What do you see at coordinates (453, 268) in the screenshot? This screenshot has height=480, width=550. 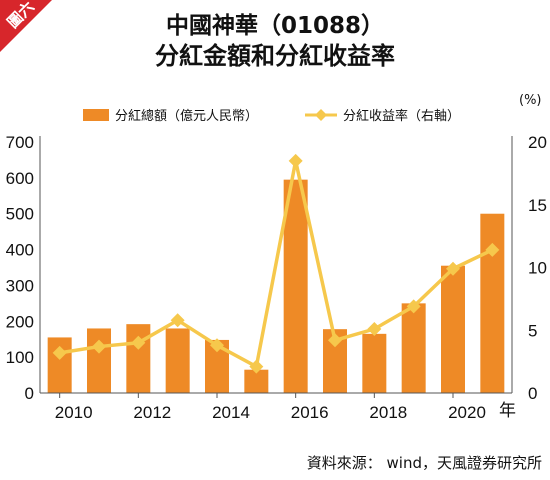 I see `yield-point-2020` at bounding box center [453, 268].